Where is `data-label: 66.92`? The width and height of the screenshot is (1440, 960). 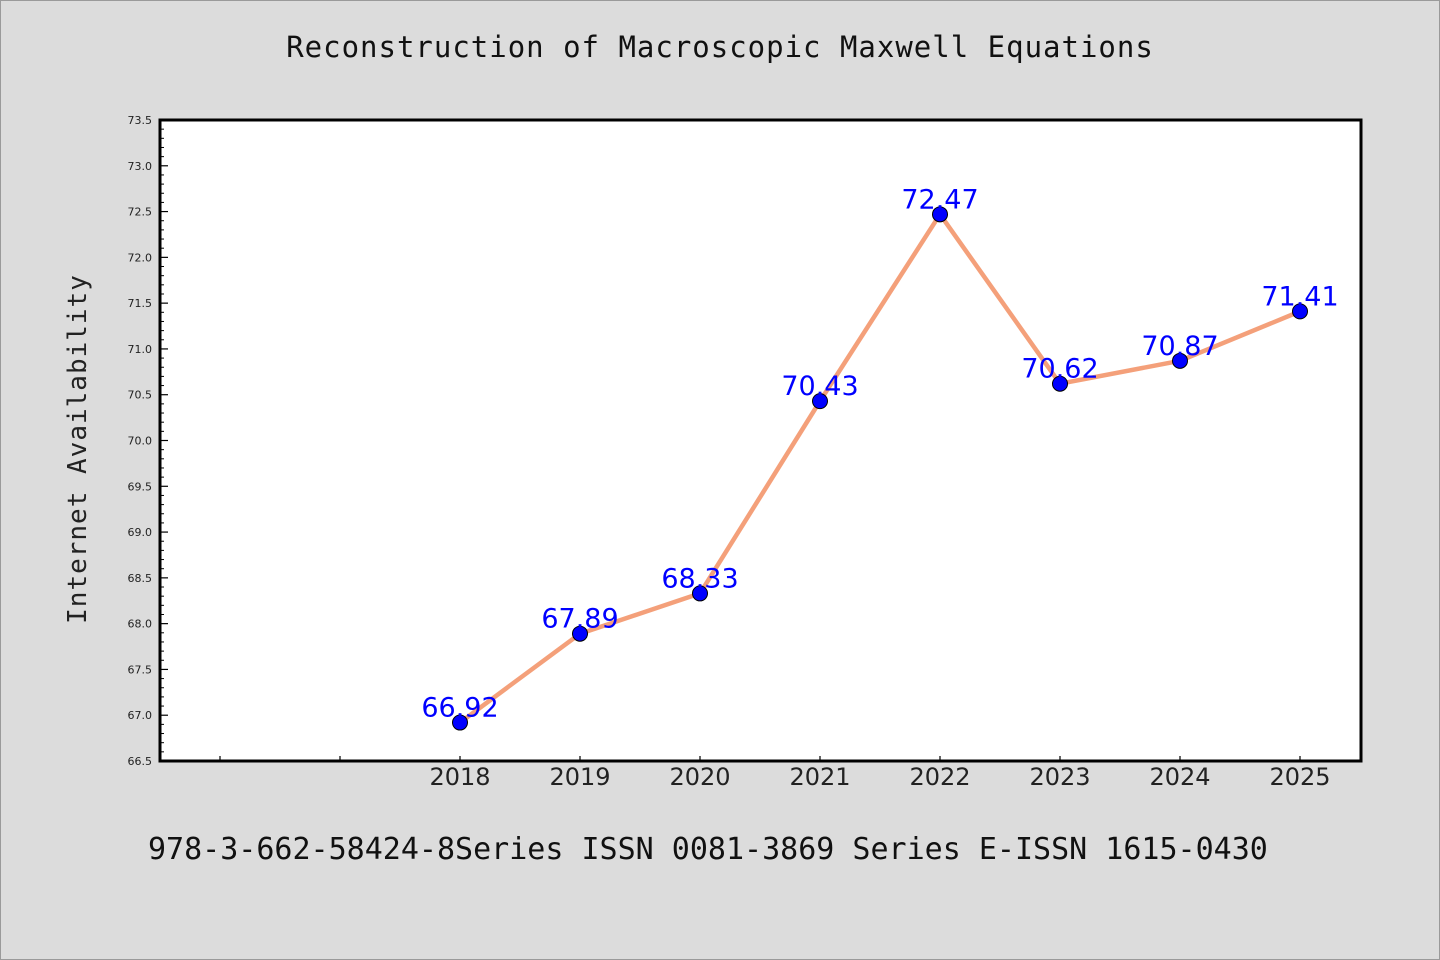
data-label: 66.92 is located at coordinates (459, 708).